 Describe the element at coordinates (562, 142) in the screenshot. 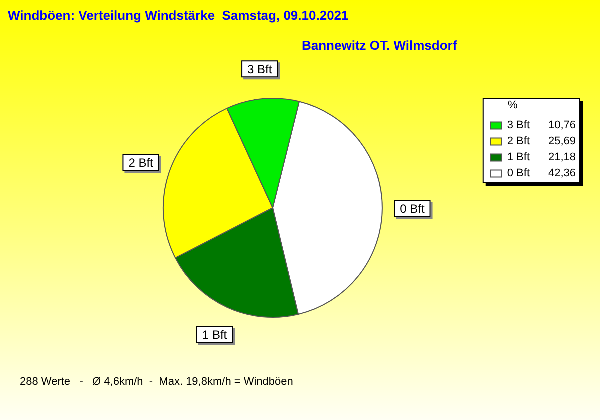

I see `data-label: 25,69` at that location.